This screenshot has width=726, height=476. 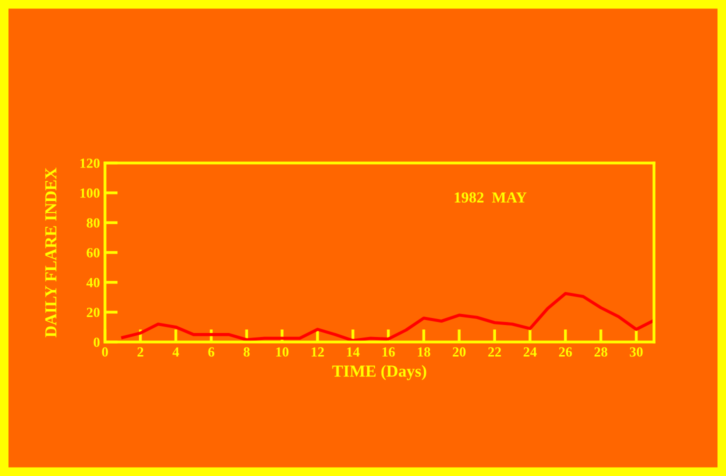 What do you see at coordinates (93, 283) in the screenshot?
I see `y-tick-label: 40` at bounding box center [93, 283].